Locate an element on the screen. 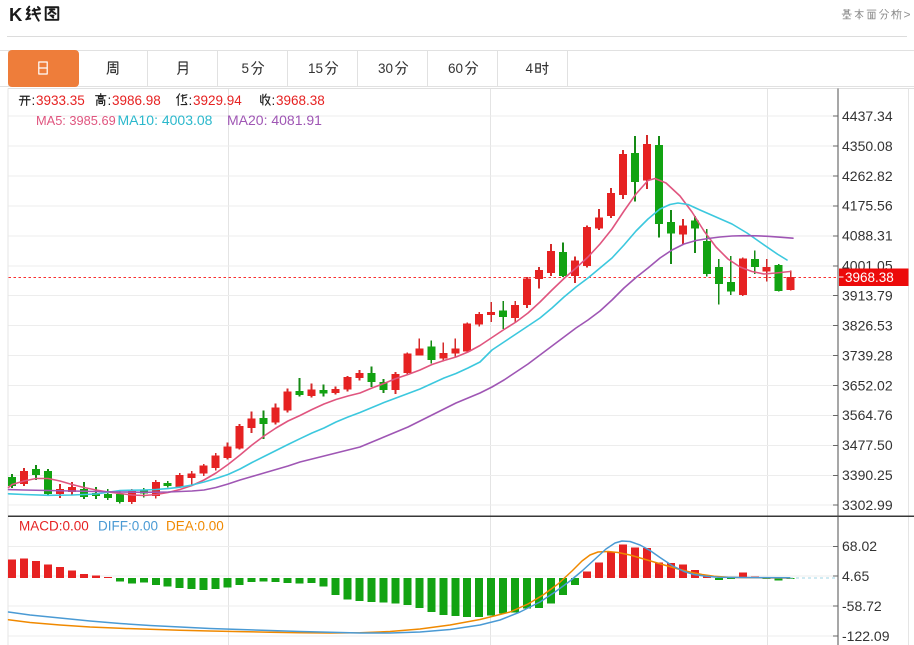 This screenshot has height=645, width=914. svg-text: 3390.25 is located at coordinates (867, 475).